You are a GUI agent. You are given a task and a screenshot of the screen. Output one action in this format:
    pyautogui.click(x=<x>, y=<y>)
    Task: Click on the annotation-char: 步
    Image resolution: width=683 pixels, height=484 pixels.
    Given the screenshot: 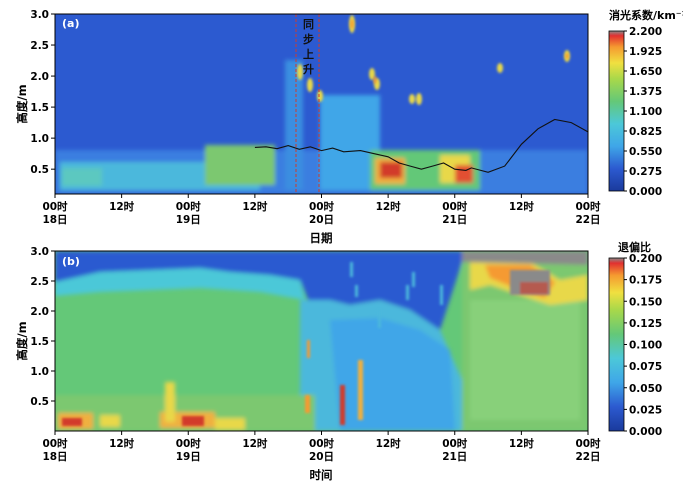 What is the action you would take?
    pyautogui.click(x=308, y=39)
    